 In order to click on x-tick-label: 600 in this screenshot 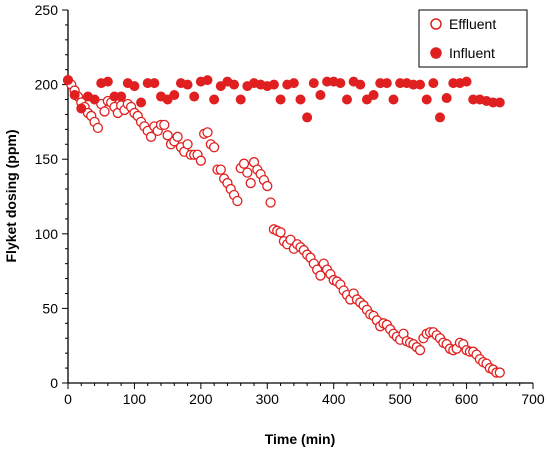, I will do `click(467, 399)`.